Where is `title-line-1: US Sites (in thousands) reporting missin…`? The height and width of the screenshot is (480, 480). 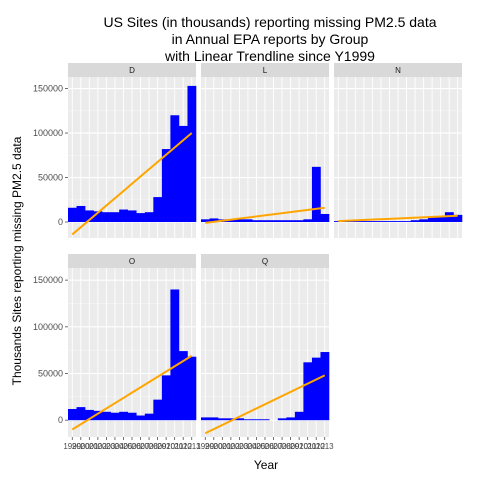
title-line-1: US Sites (in thousands) reporting missin… is located at coordinates (269, 22).